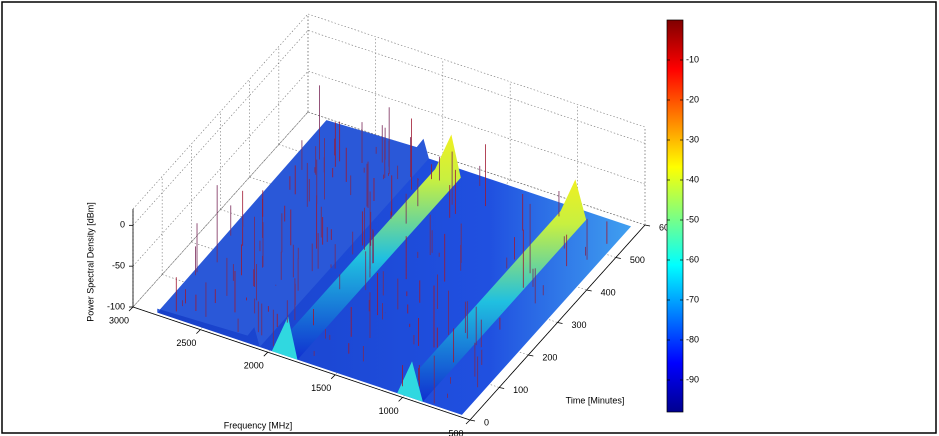 This screenshot has height=436, width=939. What do you see at coordinates (692, 299) in the screenshot?
I see `colorbar-tick-label: -70` at bounding box center [692, 299].